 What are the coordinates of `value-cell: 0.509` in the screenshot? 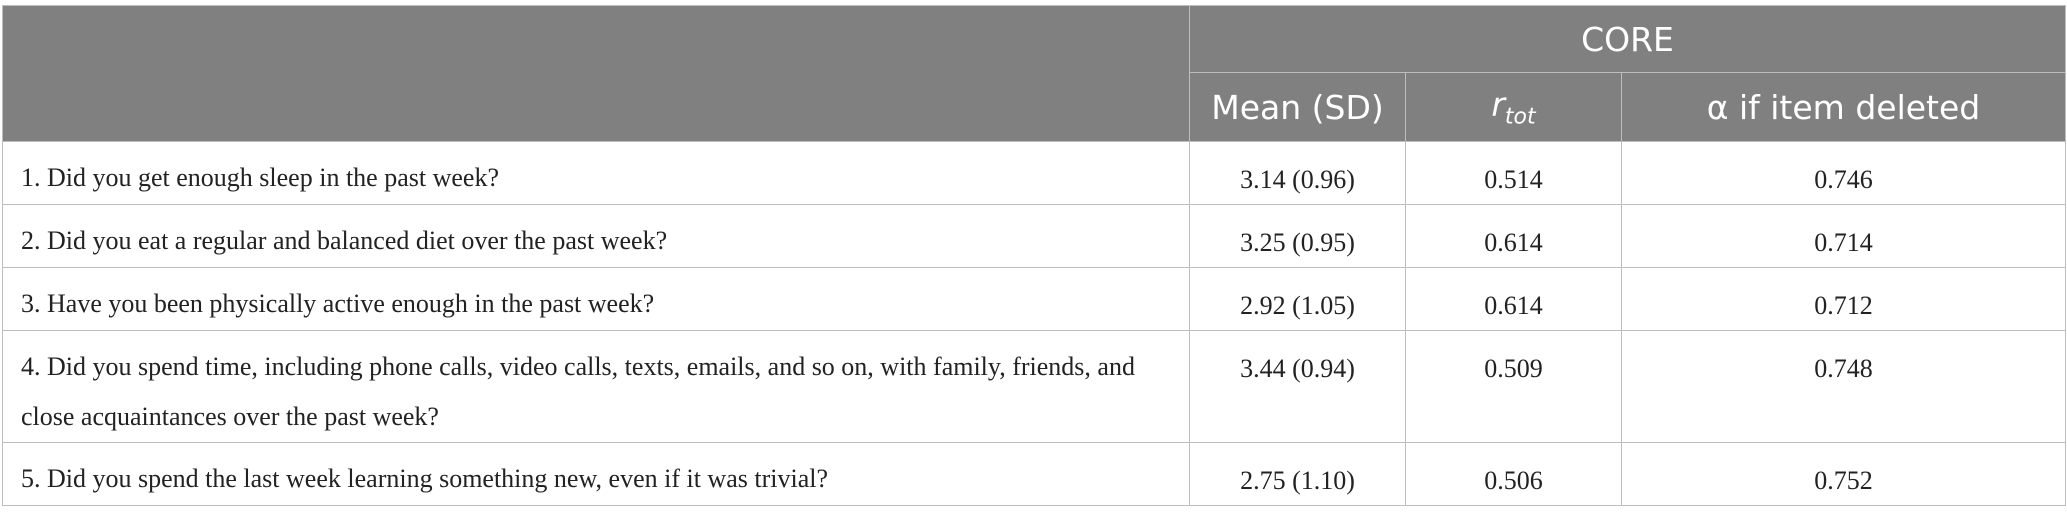 It's located at (1513, 386).